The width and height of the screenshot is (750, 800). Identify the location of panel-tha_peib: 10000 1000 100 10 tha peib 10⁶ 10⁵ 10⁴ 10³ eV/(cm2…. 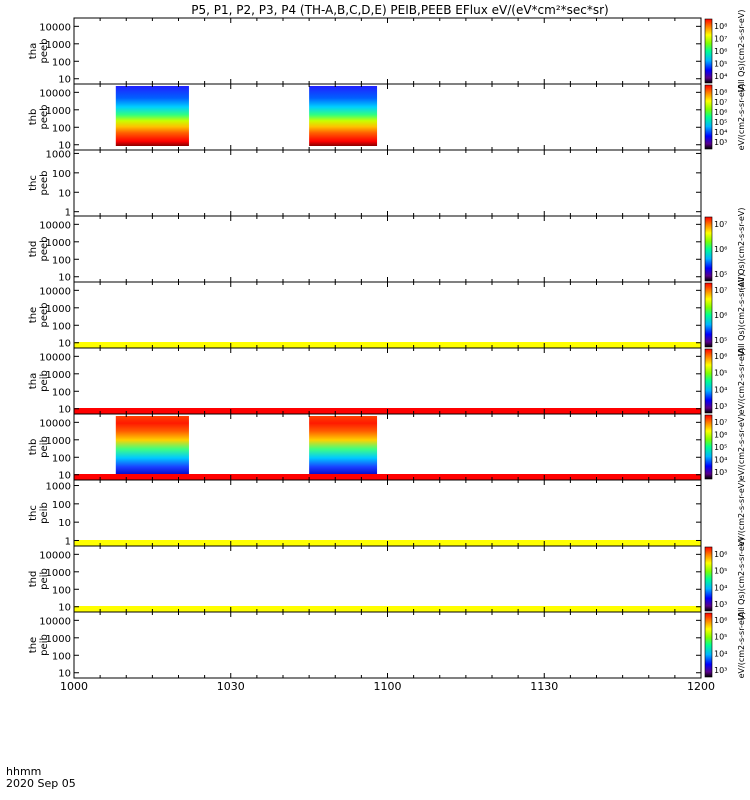
(387, 381).